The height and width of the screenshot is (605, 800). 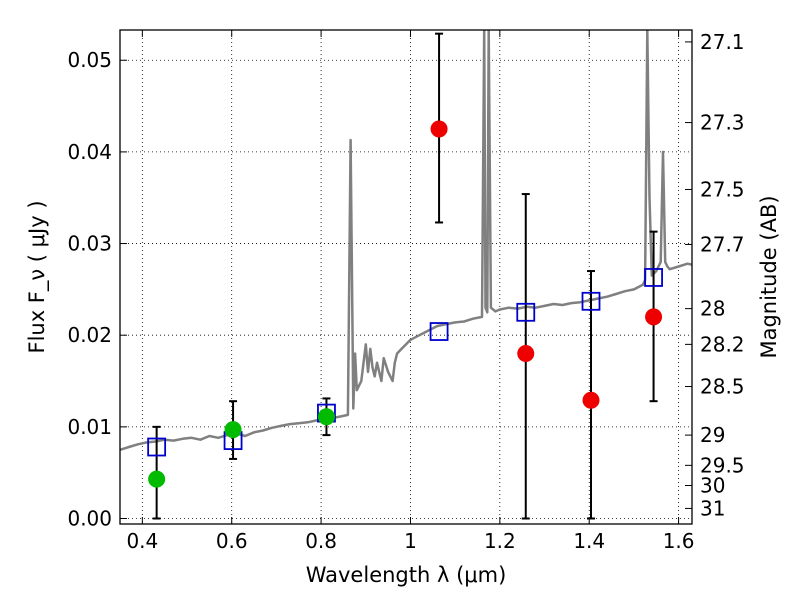 I want to click on y-tick-label: 0.03, so click(x=89, y=244).